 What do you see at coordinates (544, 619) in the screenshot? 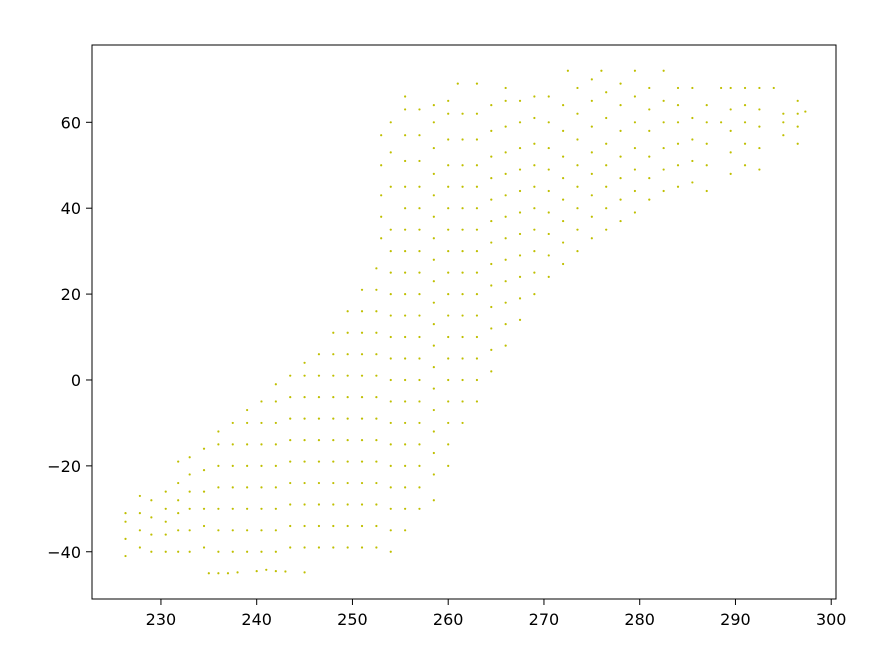
I see `x-tick-label: 270` at bounding box center [544, 619].